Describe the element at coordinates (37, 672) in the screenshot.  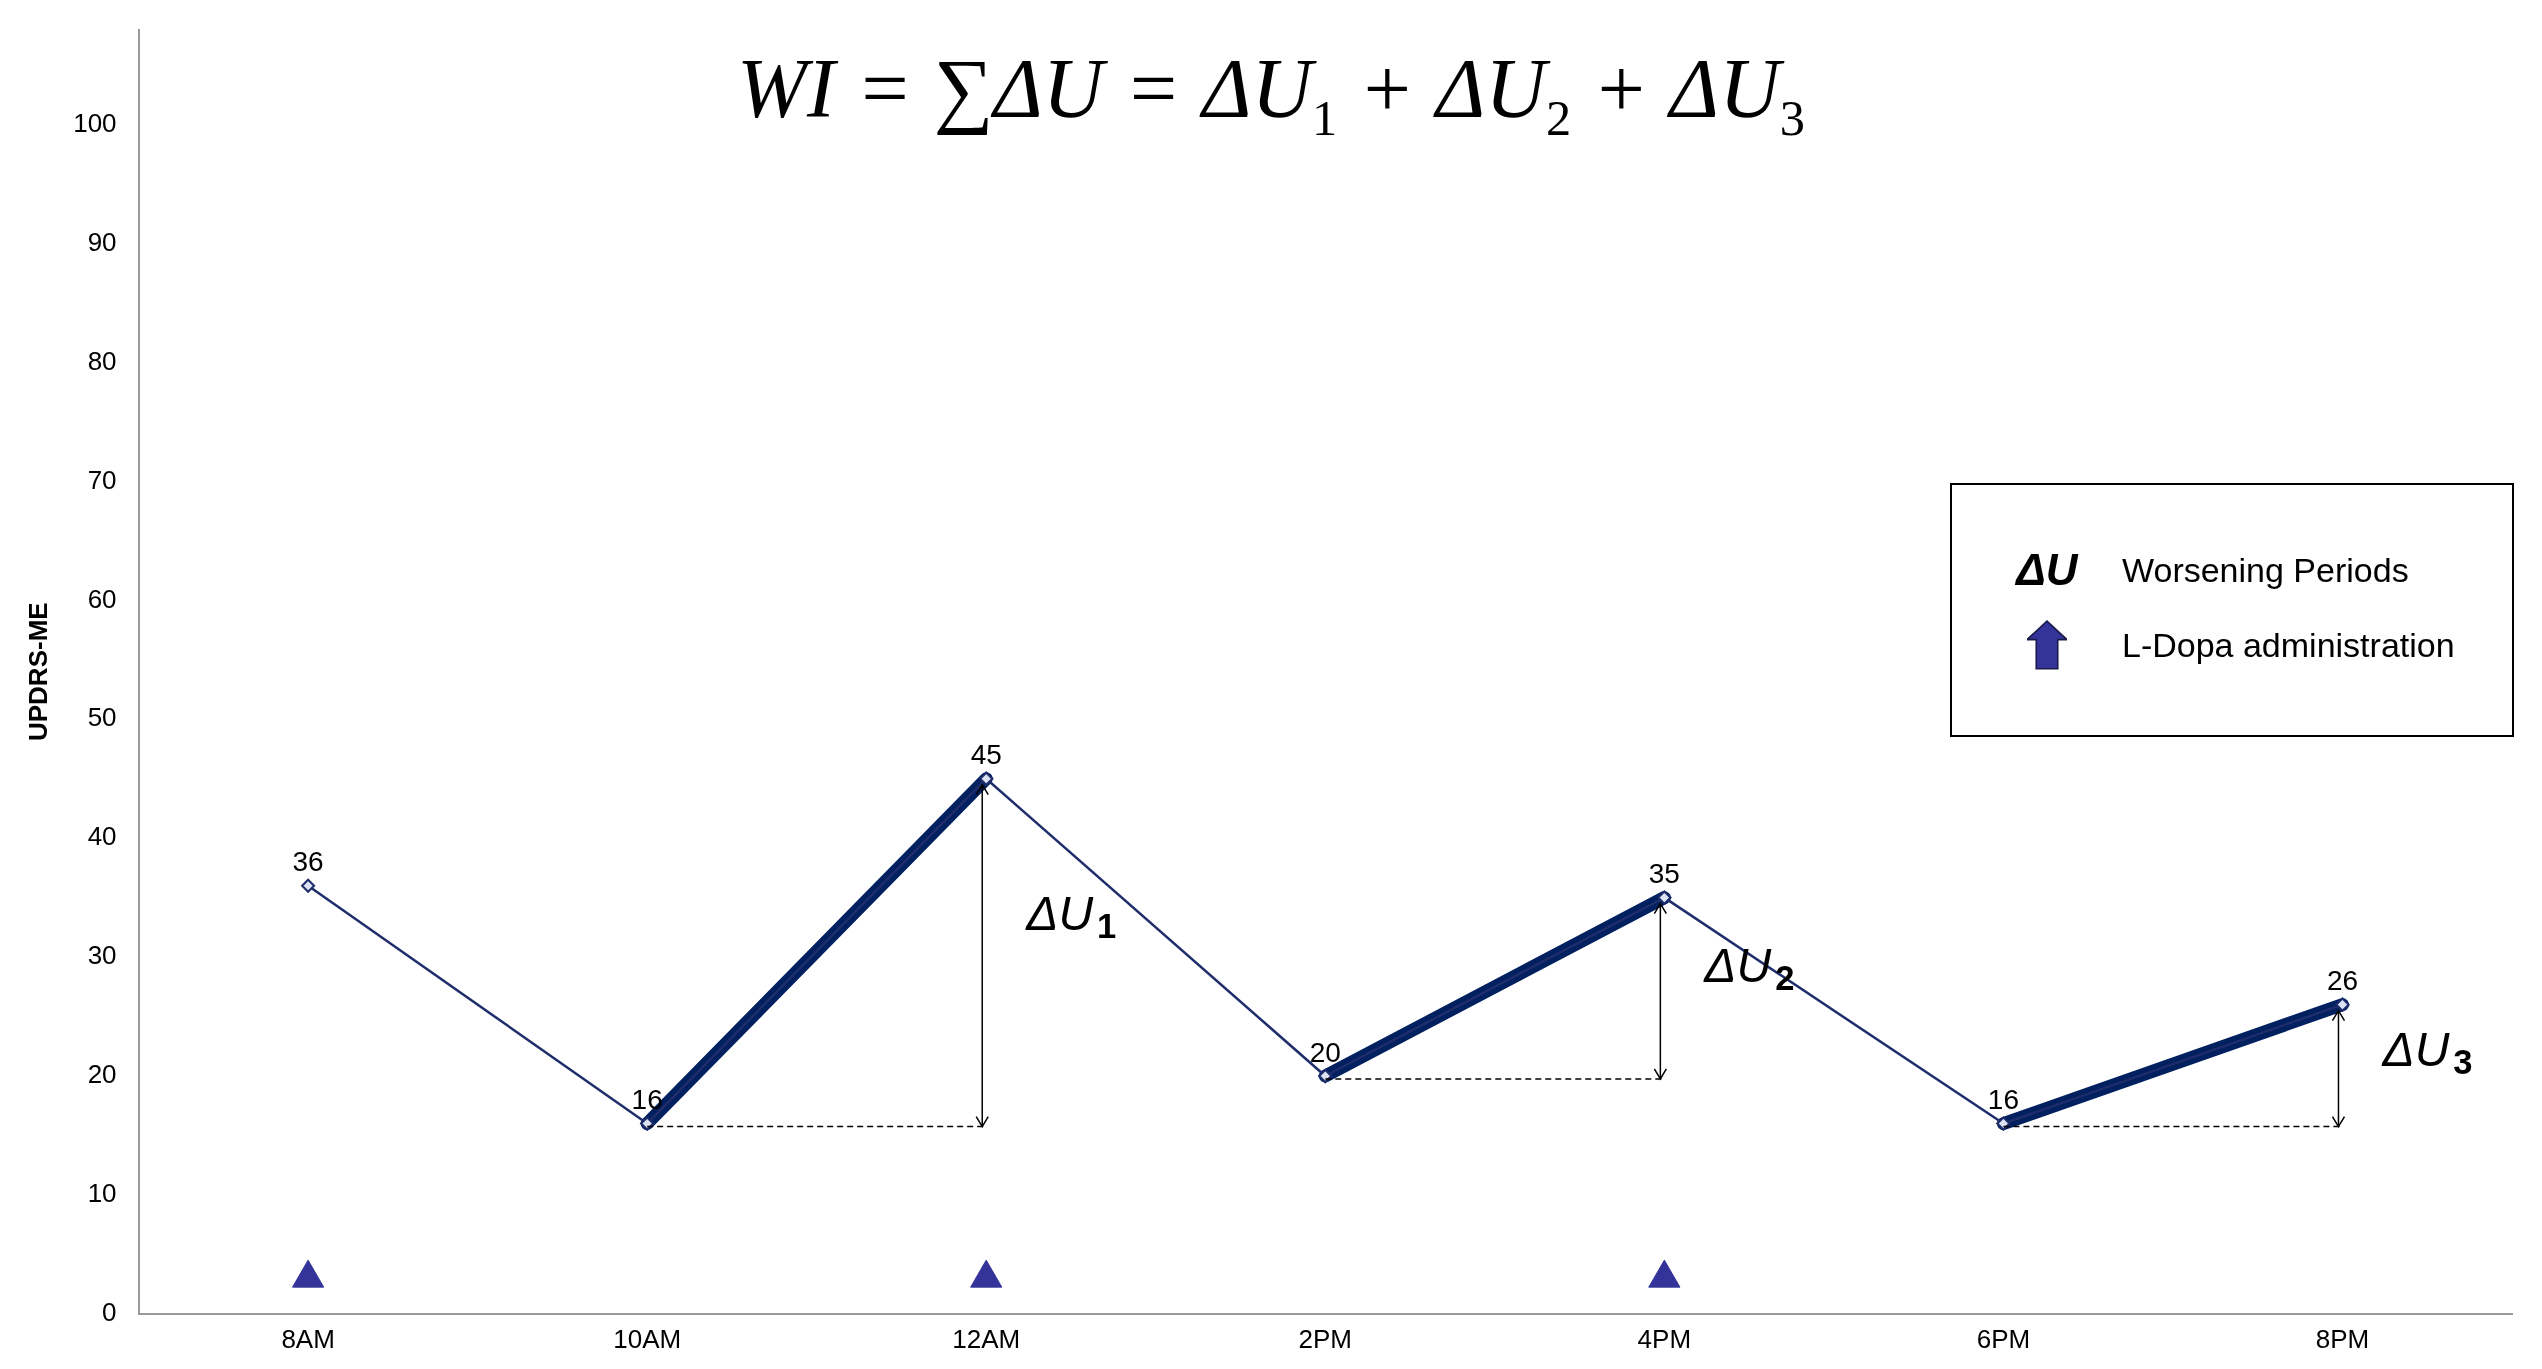
I see `y-axis-title: UPDRS-ME` at that location.